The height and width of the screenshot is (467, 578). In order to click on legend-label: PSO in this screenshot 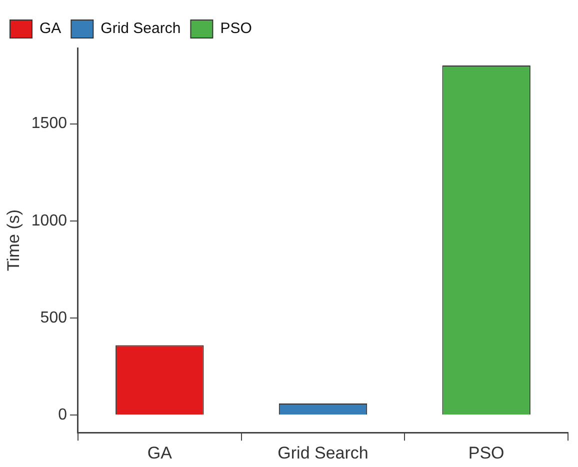, I will do `click(236, 29)`.